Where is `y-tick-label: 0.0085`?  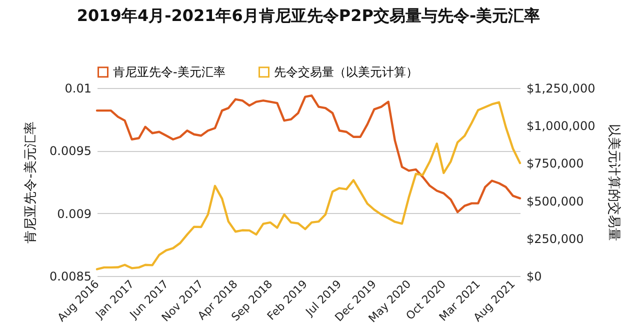 y-tick-label: 0.0085 is located at coordinates (71, 277).